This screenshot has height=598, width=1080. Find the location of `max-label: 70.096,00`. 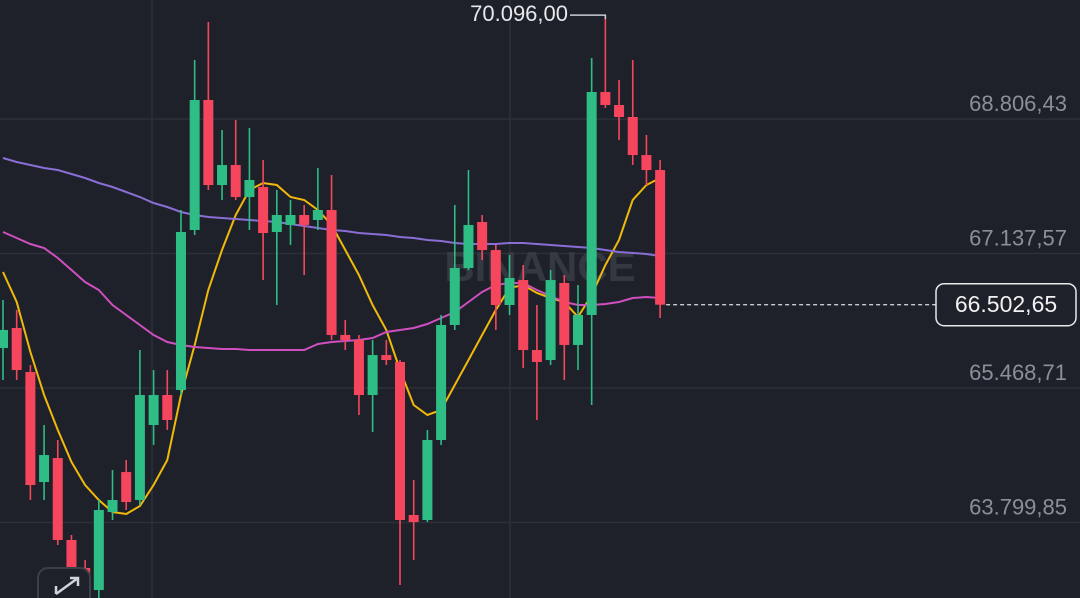

max-label: 70.096,00 is located at coordinates (519, 13).